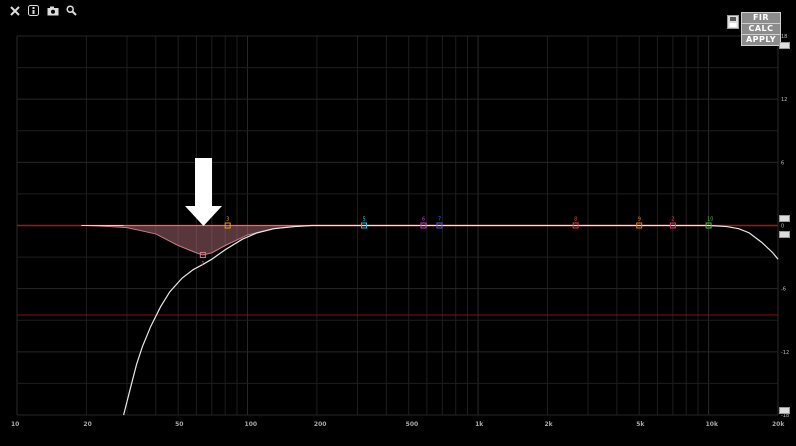 The image size is (796, 446). Describe the element at coordinates (782, 163) in the screenshot. I see `y-tick-label: 6` at that location.